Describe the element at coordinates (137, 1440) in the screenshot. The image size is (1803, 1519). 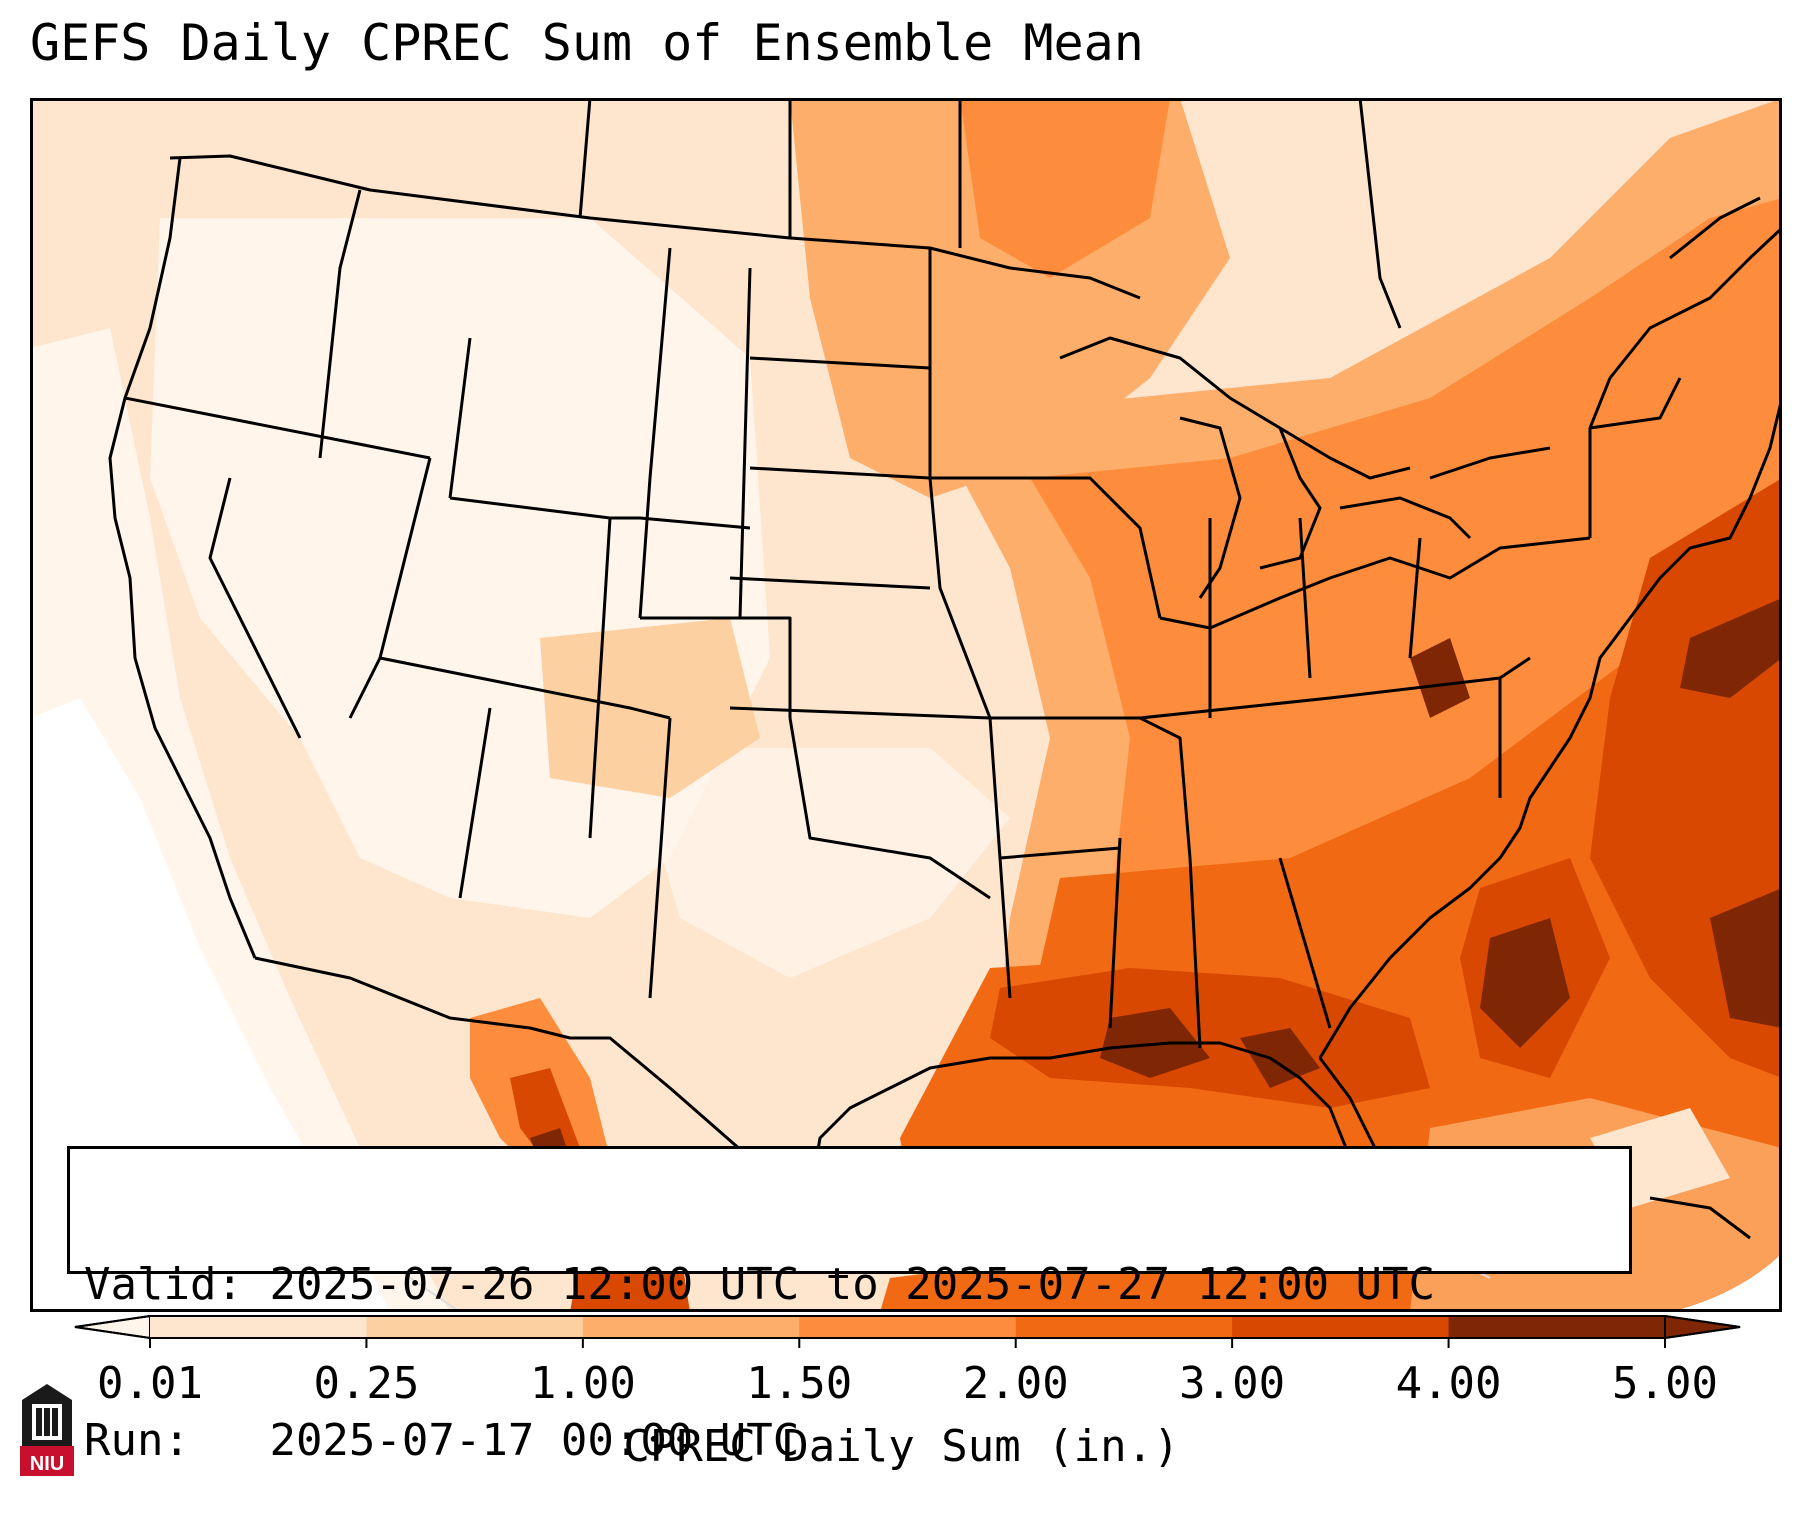
I see `run-label: Run:` at that location.